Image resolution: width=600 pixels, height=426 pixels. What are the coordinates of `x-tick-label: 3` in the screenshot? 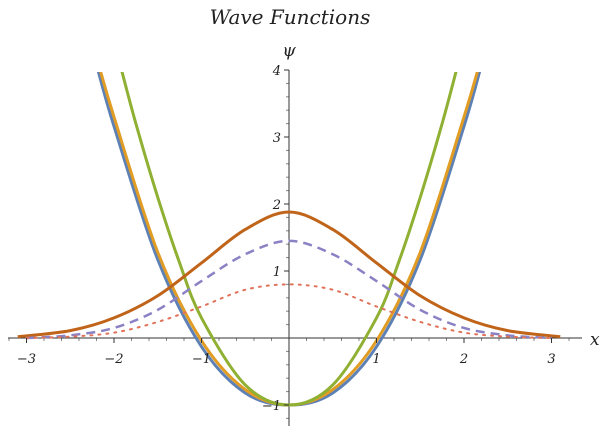 It's located at (551, 359).